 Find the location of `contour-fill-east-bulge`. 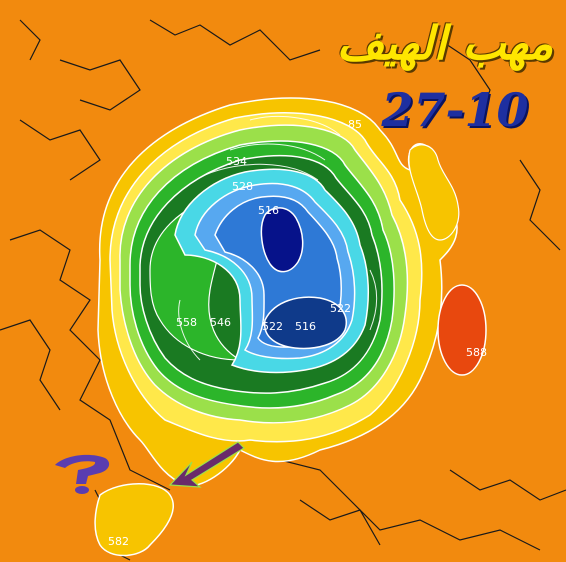

contour-fill-east-bulge is located at coordinates (434, 192).